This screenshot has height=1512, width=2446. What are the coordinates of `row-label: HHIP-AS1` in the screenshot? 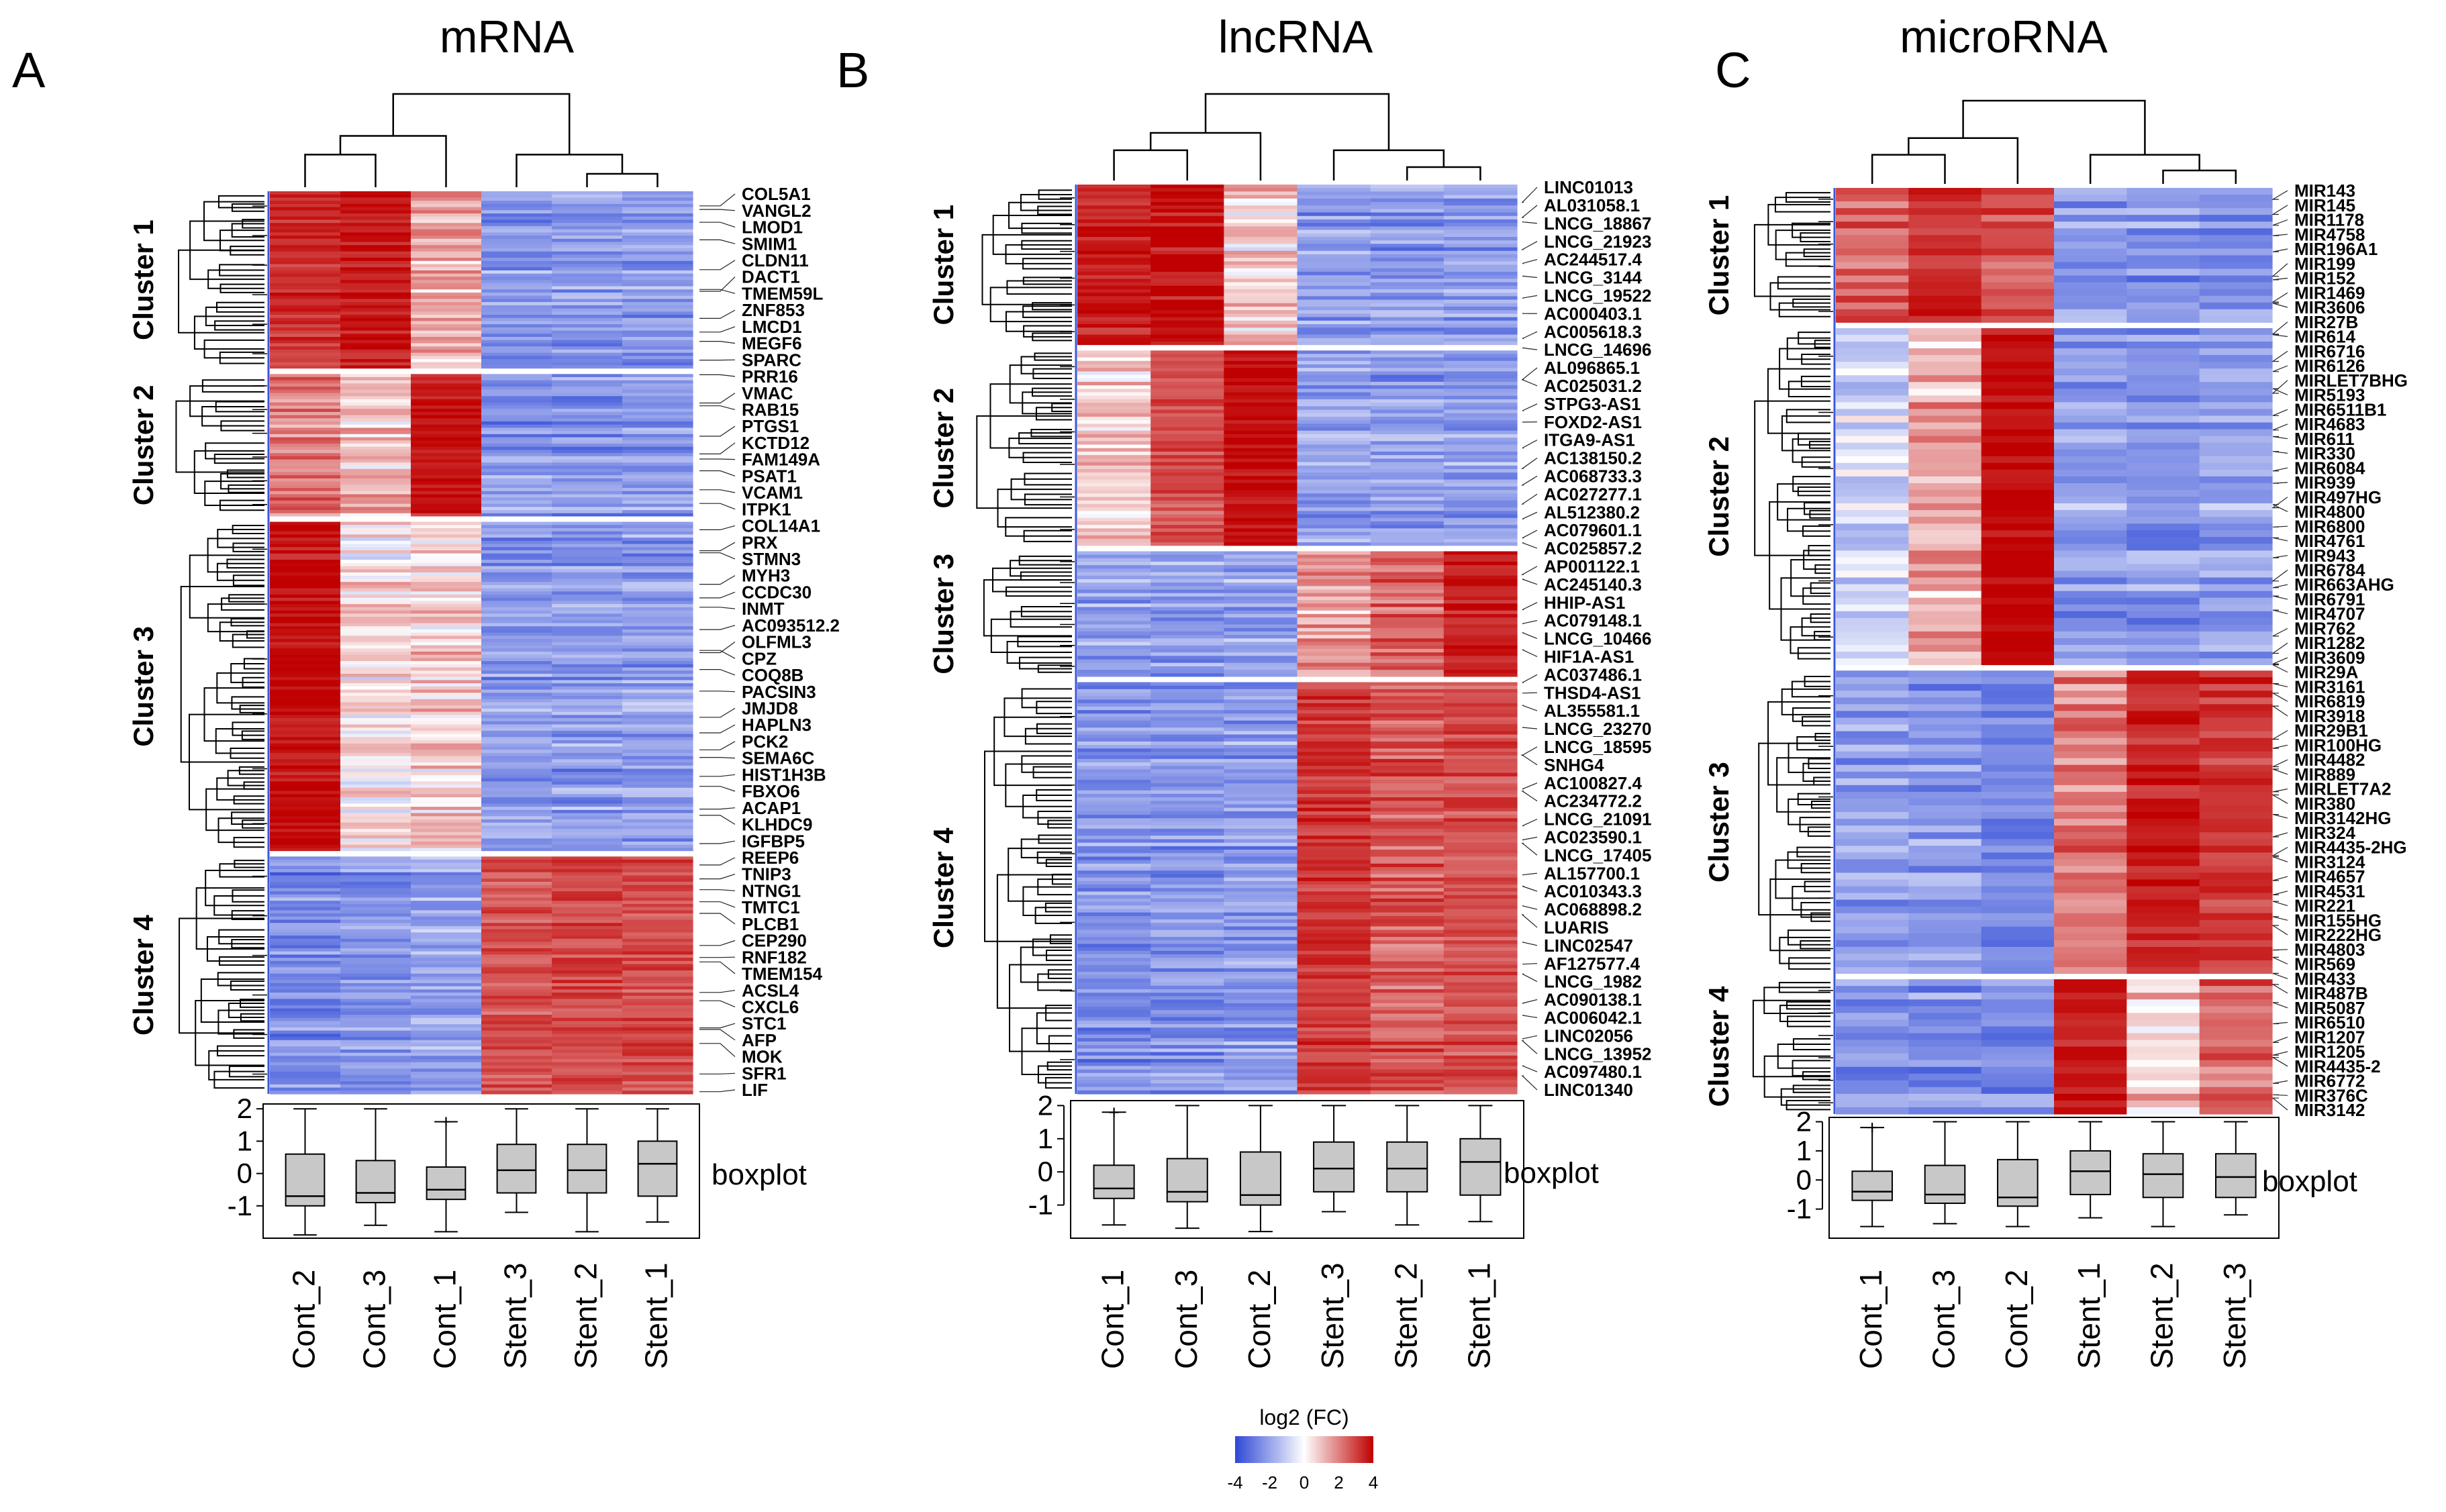 It's located at (1584, 603).